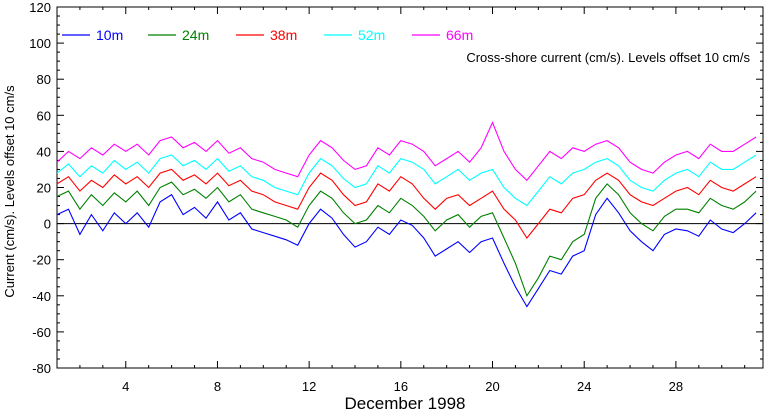  I want to click on x-tick-label: 8, so click(217, 386).